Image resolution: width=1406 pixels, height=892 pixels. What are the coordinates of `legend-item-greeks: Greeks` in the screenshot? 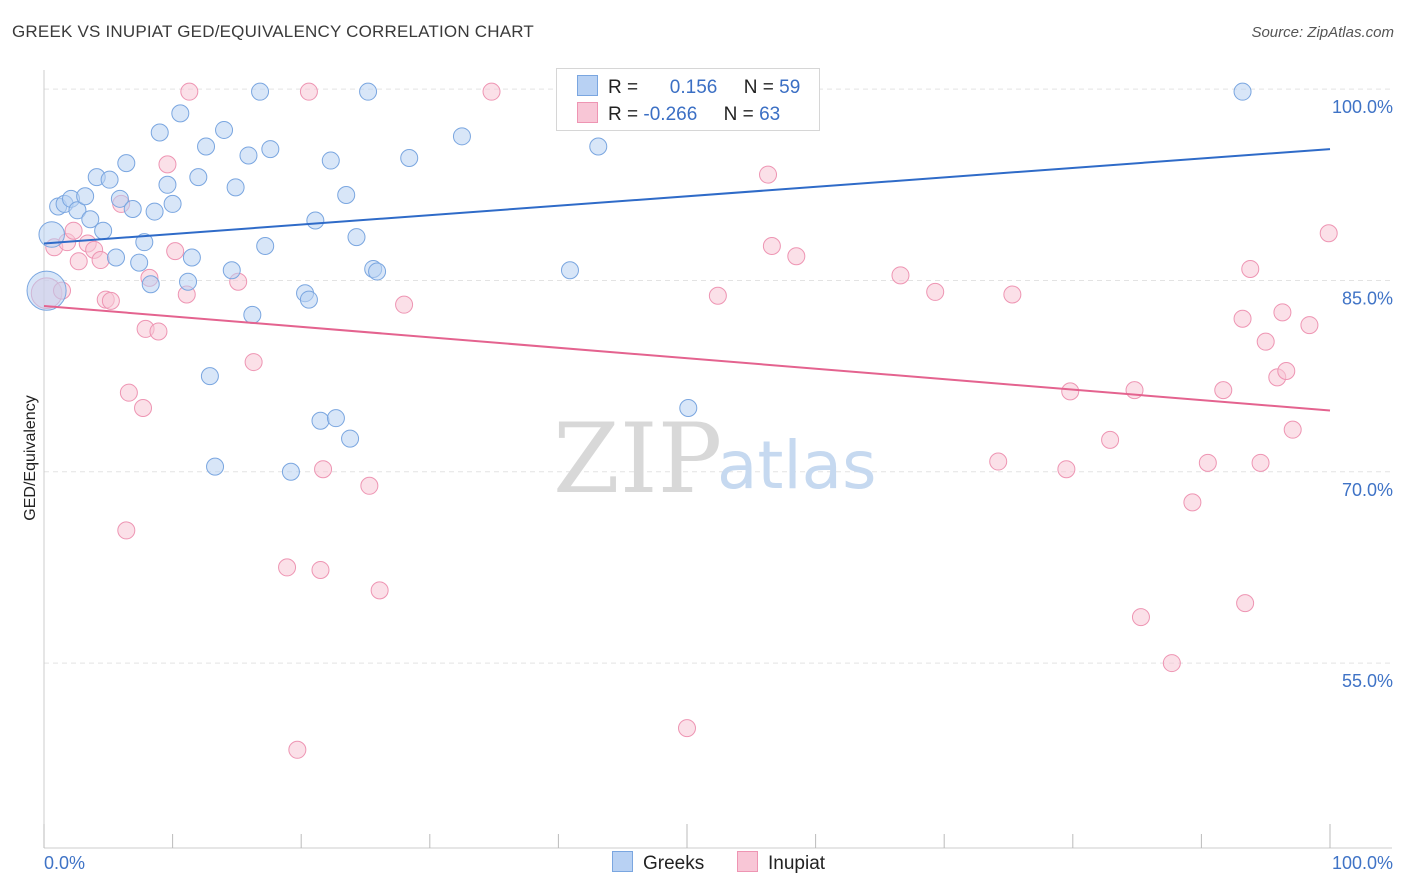 It's located at (658, 863).